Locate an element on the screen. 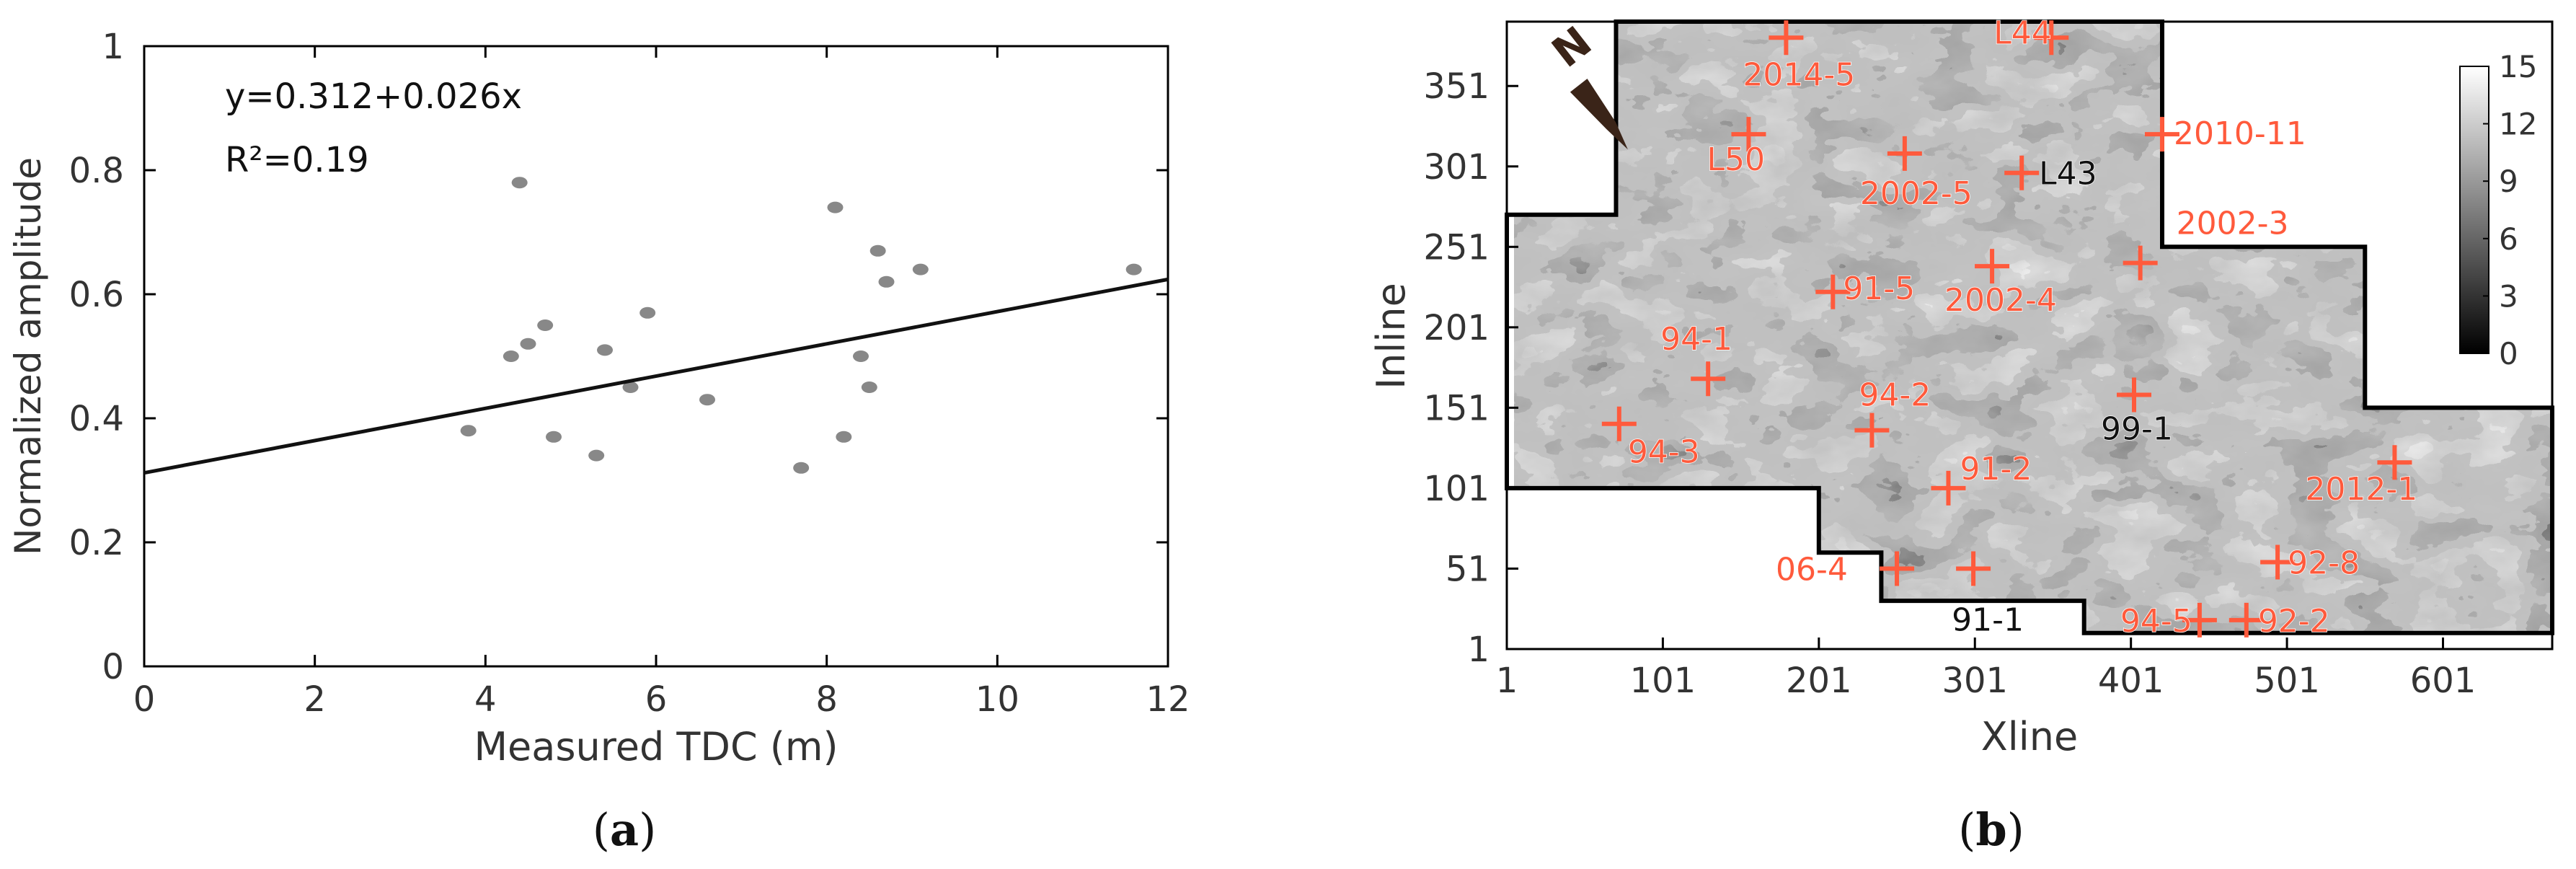 This screenshot has width=2576, height=869. well-94-5: 94-5 is located at coordinates (2168, 621).